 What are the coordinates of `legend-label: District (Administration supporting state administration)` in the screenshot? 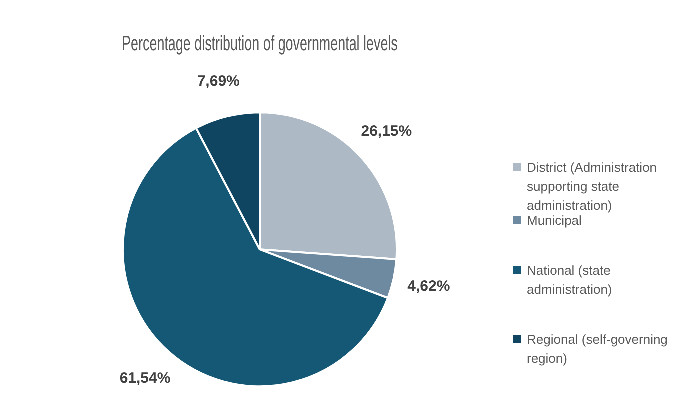 It's located at (592, 187).